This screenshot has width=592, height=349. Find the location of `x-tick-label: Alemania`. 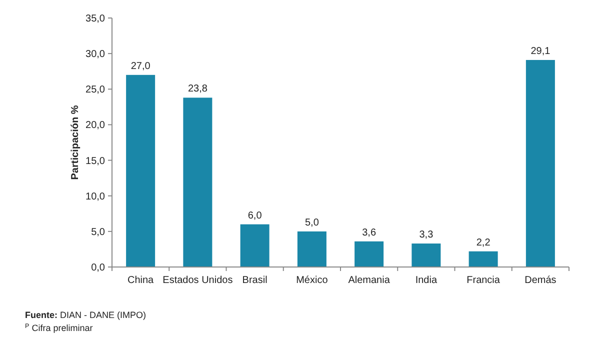

x-tick-label: Alemania is located at coordinates (369, 280).